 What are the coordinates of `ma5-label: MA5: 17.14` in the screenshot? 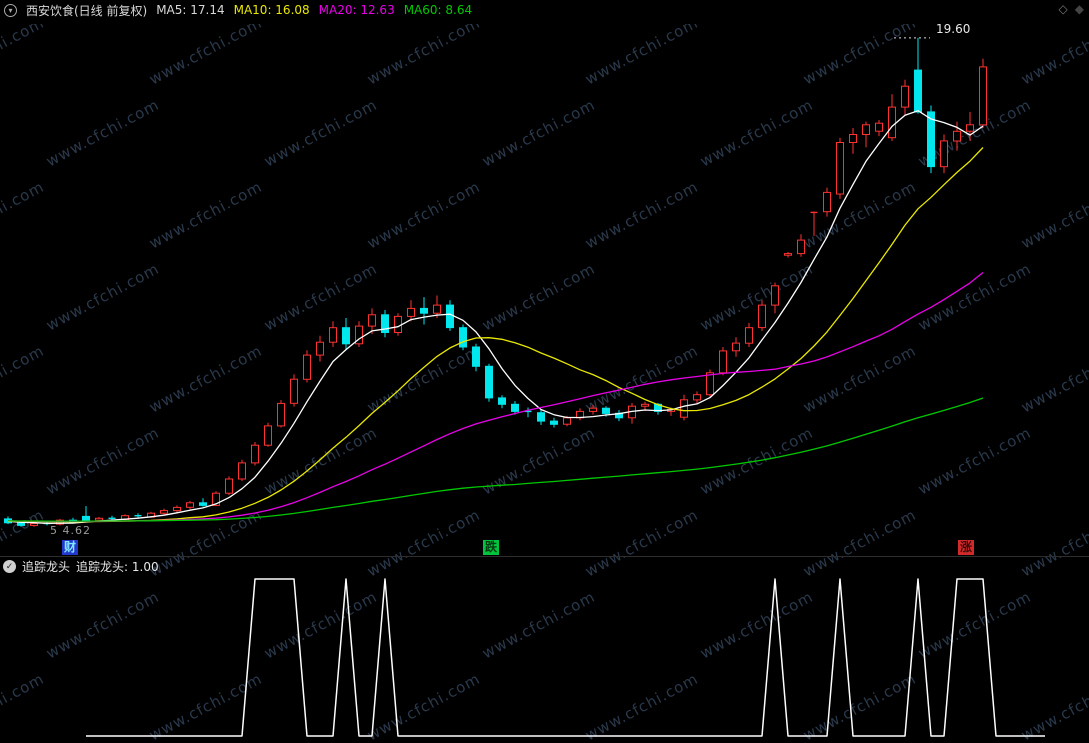 It's located at (190, 10).